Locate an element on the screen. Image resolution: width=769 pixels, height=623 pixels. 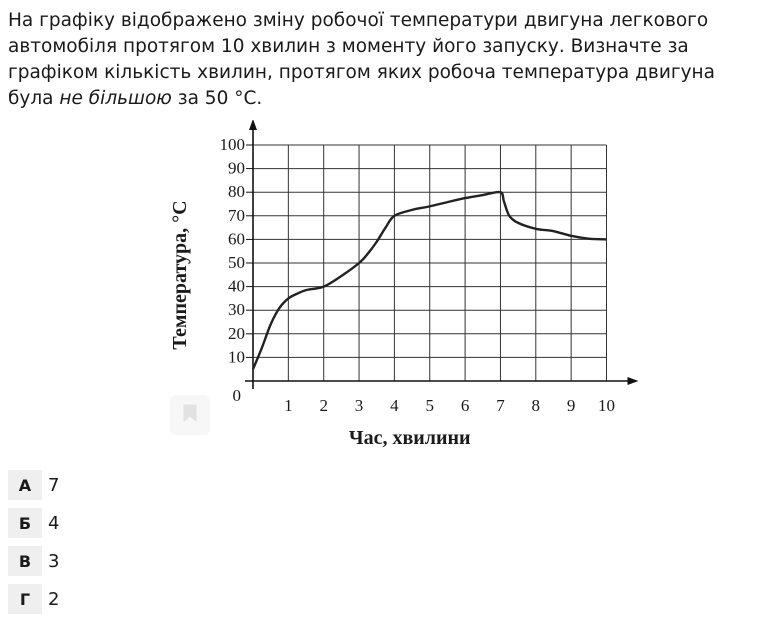
y-tick-label: 100 is located at coordinates (233, 144).